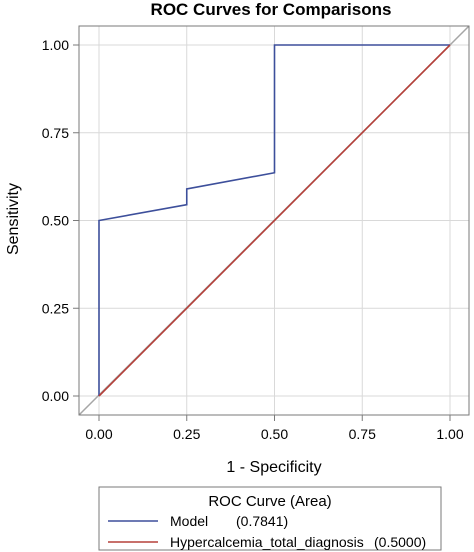 The height and width of the screenshot is (552, 474). Describe the element at coordinates (55, 45) in the screenshot. I see `y-tick-label: 1.00` at that location.